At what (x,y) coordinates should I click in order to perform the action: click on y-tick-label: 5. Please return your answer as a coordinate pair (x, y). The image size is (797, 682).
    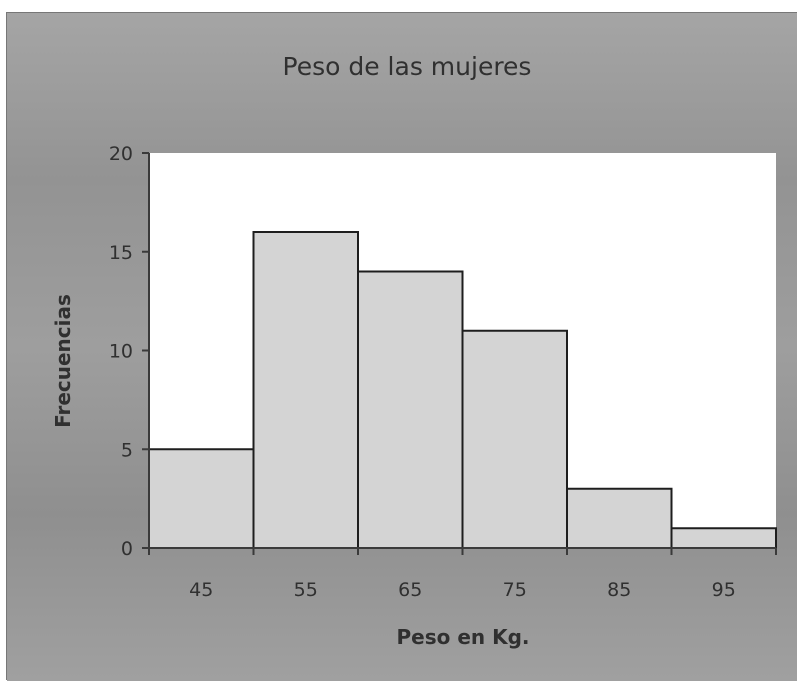
    Looking at the image, I should click on (127, 450).